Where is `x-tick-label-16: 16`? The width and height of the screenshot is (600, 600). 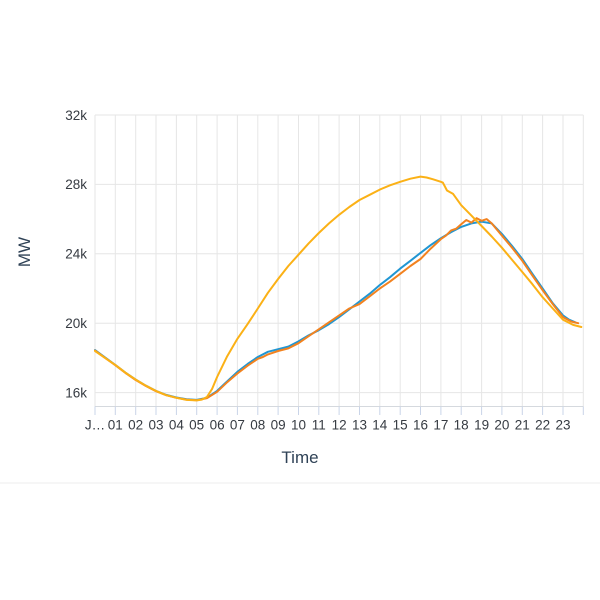 x-tick-label-16: 16 is located at coordinates (420, 425).